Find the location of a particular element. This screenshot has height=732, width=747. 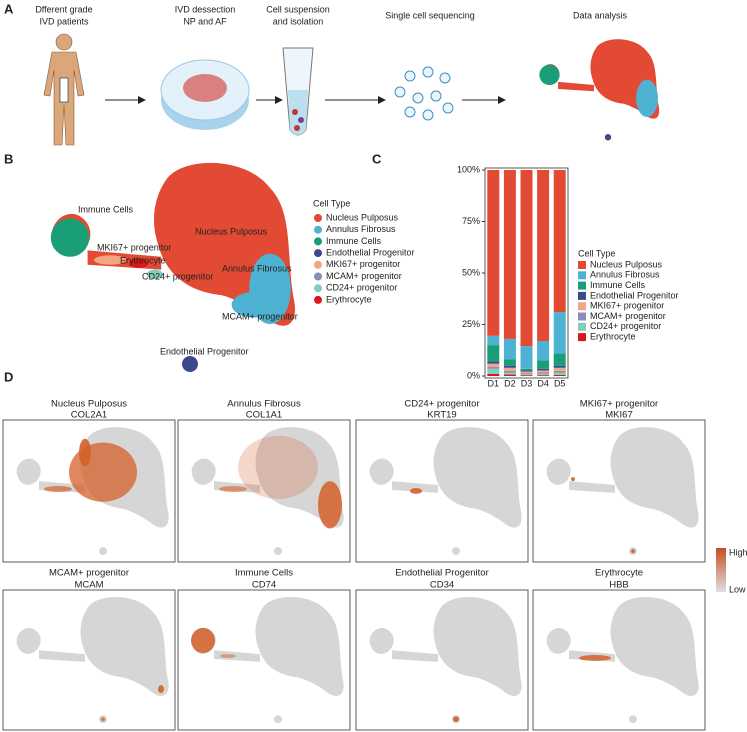

step-label: IVD patients is located at coordinates (64, 21).